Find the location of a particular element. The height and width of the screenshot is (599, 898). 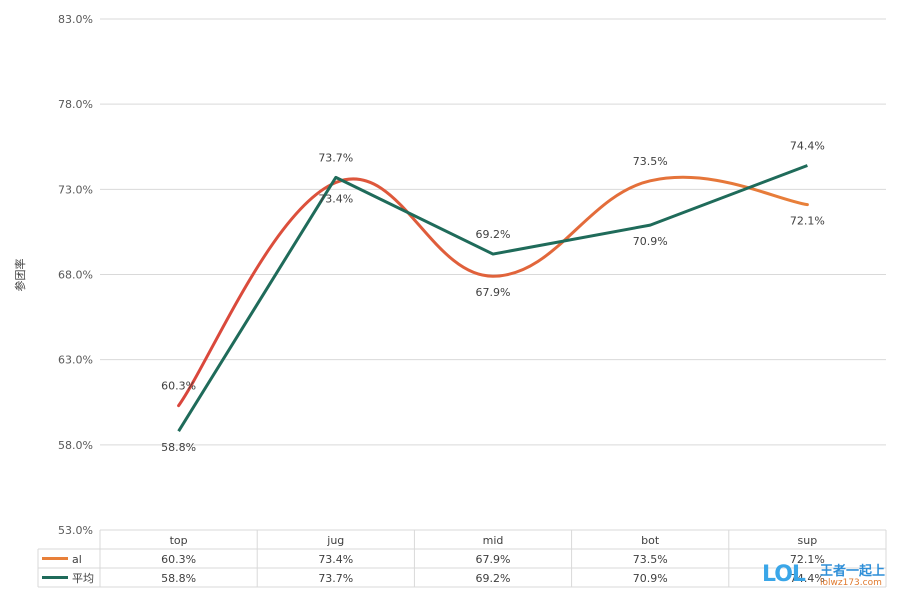

y-tick-label: 58.0% is located at coordinates (75, 445).